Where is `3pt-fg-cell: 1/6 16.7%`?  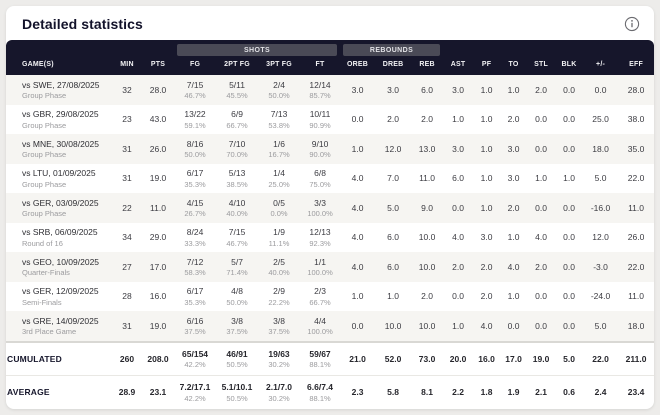
3pt-fg-cell: 1/6 16.7% is located at coordinates (279, 149).